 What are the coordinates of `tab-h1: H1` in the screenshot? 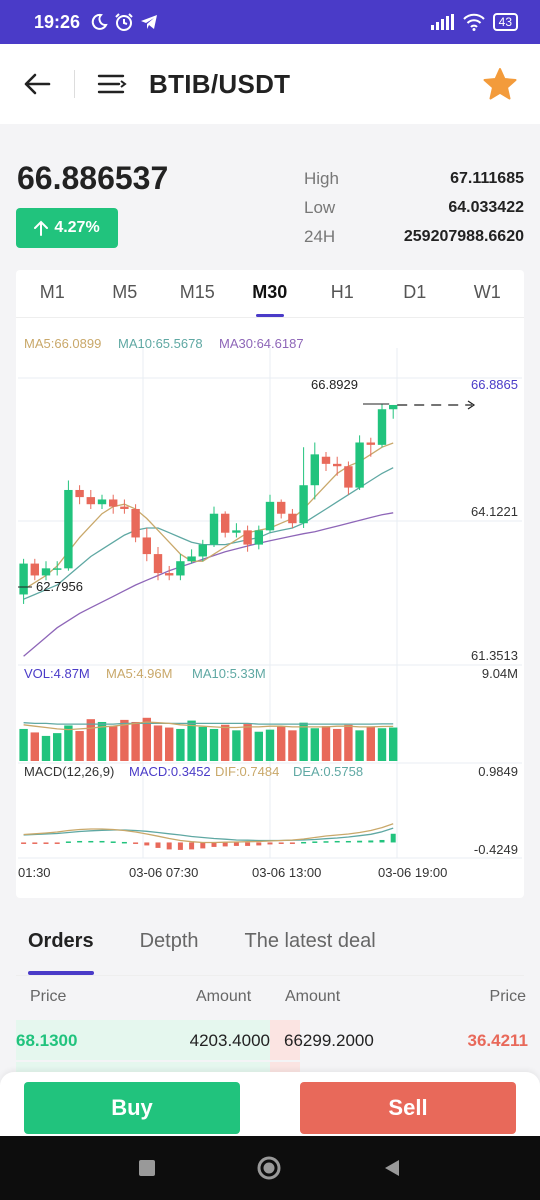 It's located at (342, 292).